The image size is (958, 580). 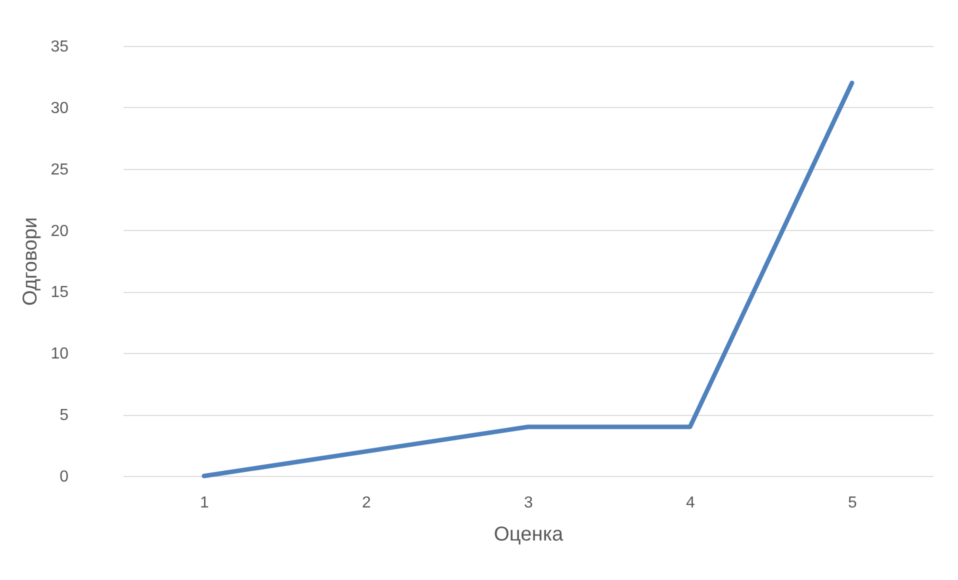 What do you see at coordinates (64, 477) in the screenshot?
I see `y-tick-label: 0` at bounding box center [64, 477].